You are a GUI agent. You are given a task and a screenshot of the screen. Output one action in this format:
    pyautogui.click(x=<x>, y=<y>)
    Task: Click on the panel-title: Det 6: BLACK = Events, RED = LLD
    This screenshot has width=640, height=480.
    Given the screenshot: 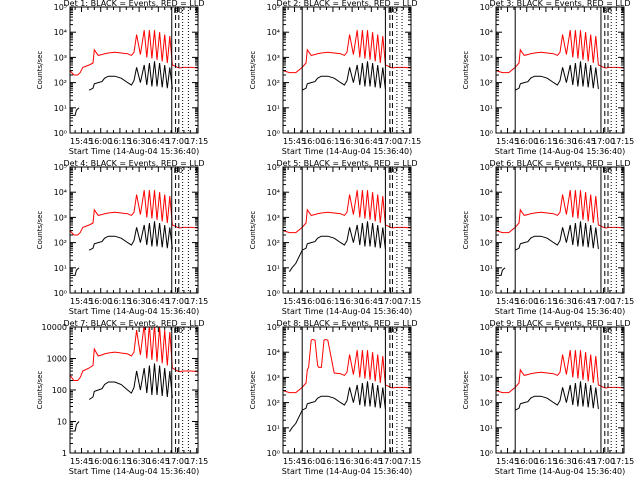 What is the action you would take?
    pyautogui.click(x=560, y=163)
    